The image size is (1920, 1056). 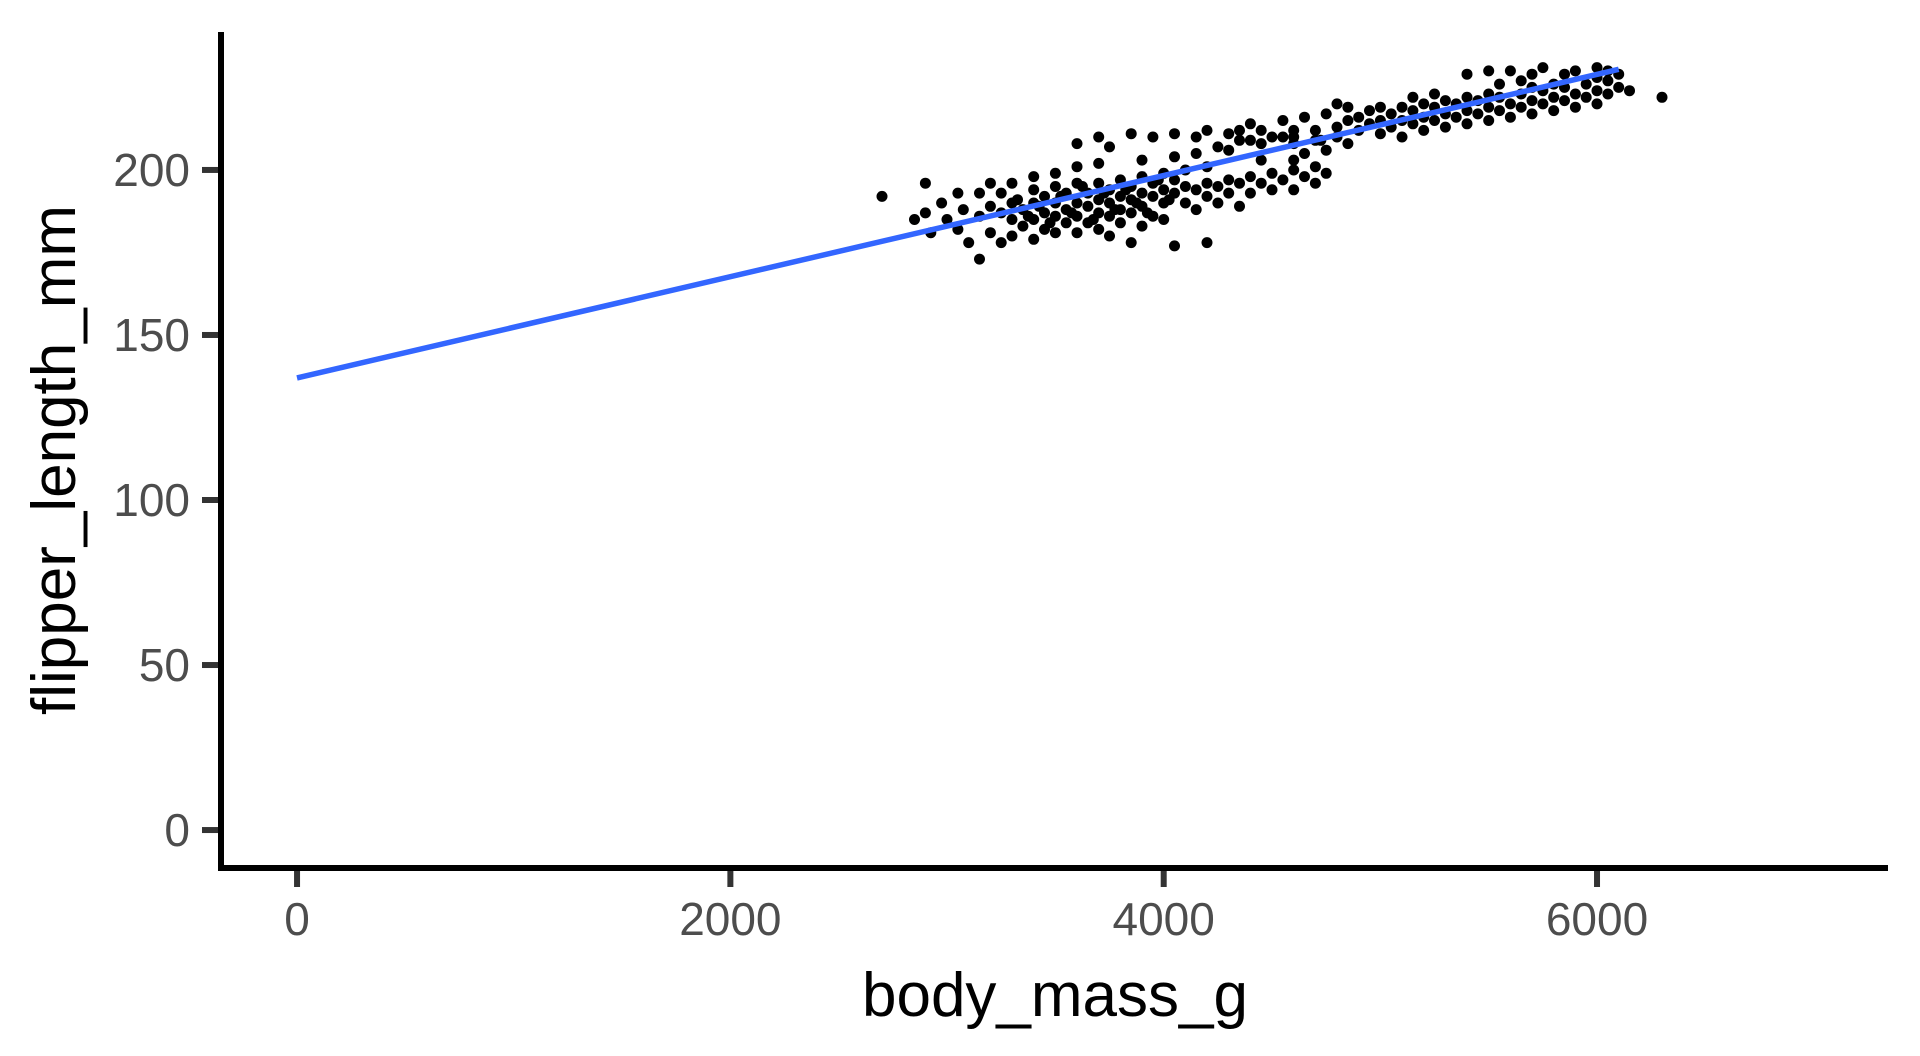 What do you see at coordinates (1272, 163) in the screenshot?
I see `points-layer` at bounding box center [1272, 163].